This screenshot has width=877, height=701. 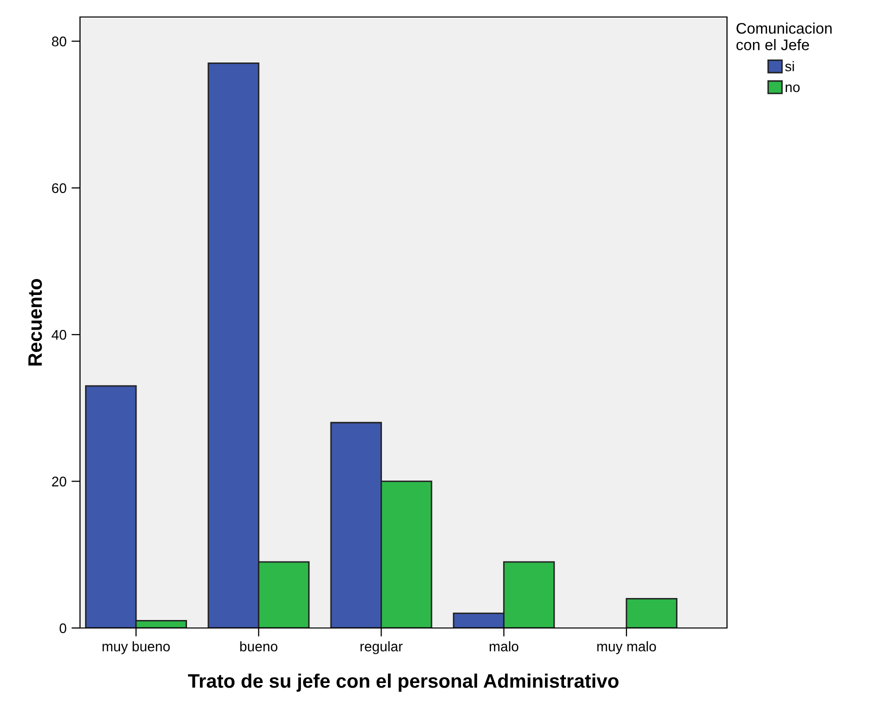 I want to click on x-tick-label: malo, so click(x=504, y=646).